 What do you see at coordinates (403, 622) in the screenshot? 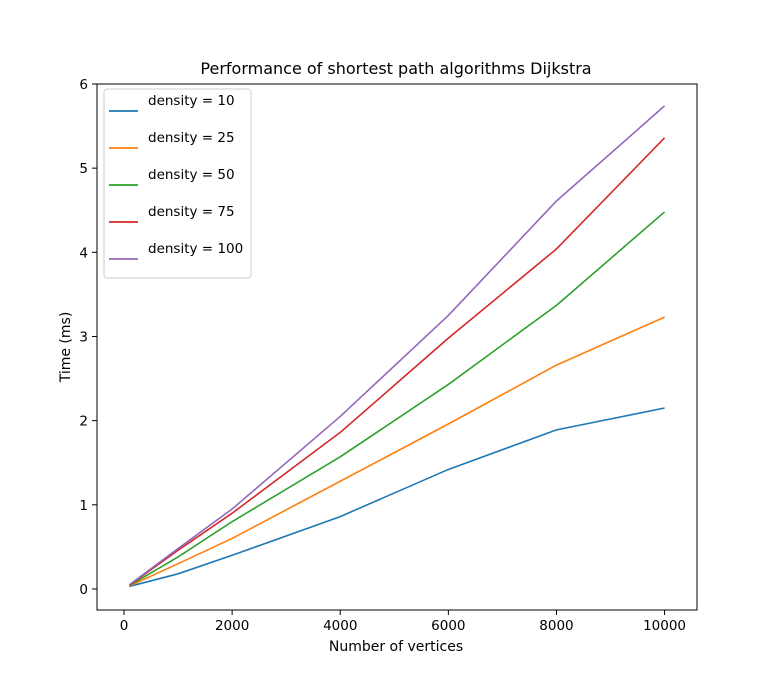
I see `x-axis-ticks: 0 2000 4000 6000 8000 10000` at bounding box center [403, 622].